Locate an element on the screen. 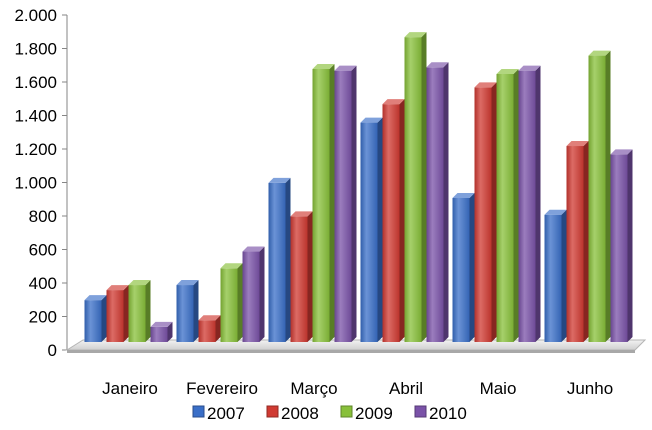 The width and height of the screenshot is (652, 430). bar-2009-junho is located at coordinates (599, 196).